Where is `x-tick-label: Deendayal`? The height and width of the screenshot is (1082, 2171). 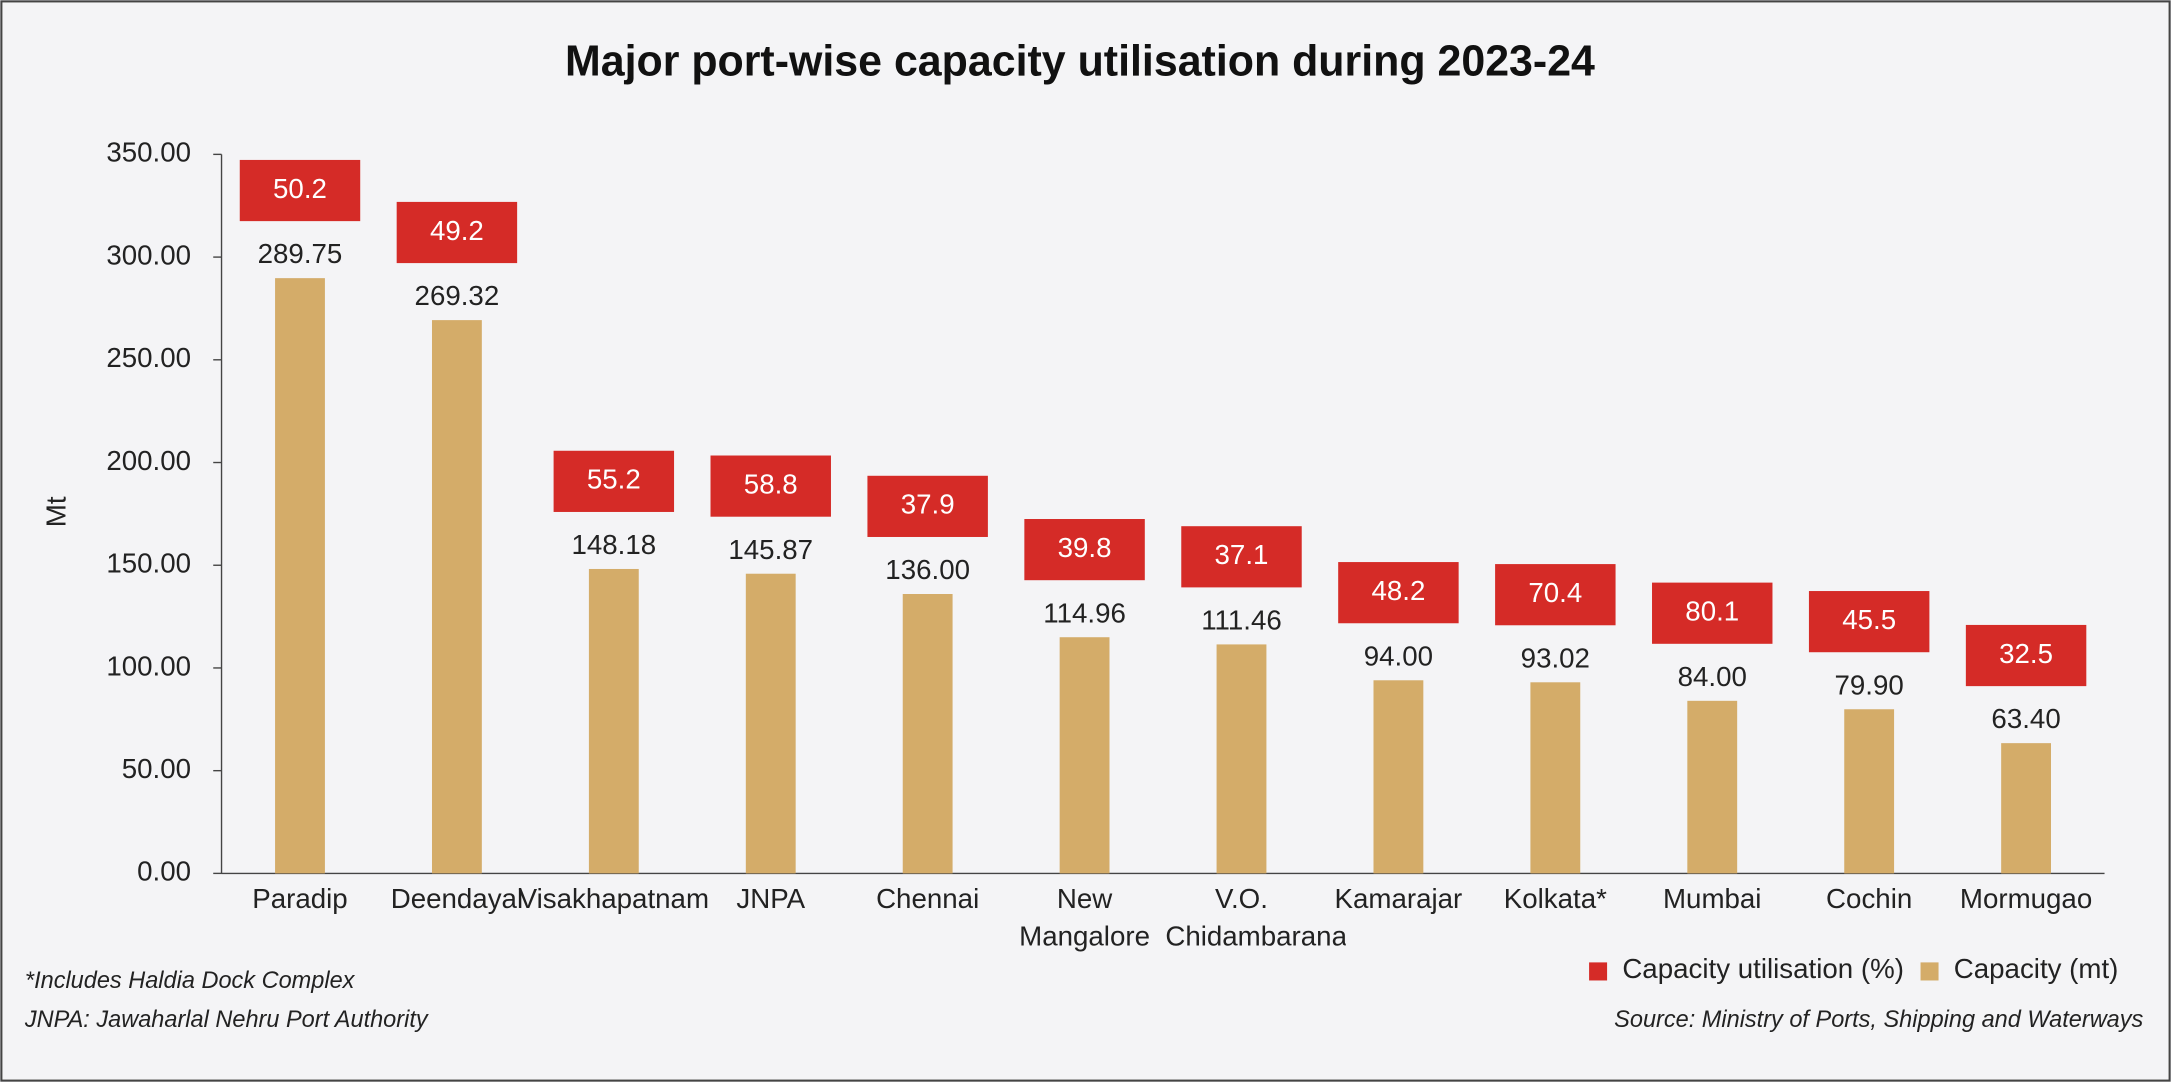
x-tick-label: Deendayal is located at coordinates (457, 900).